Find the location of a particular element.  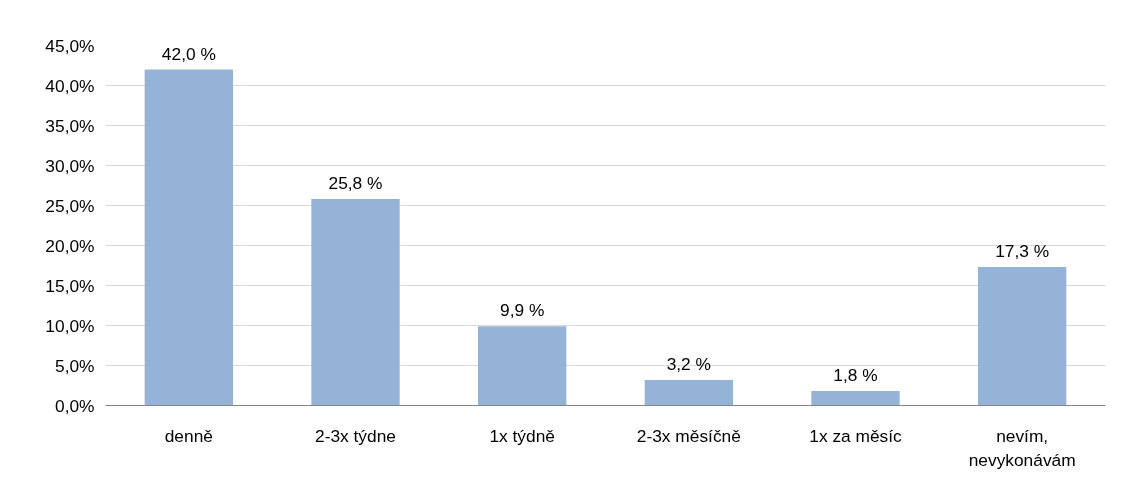

y-tick-label: 5,0% is located at coordinates (75, 365).